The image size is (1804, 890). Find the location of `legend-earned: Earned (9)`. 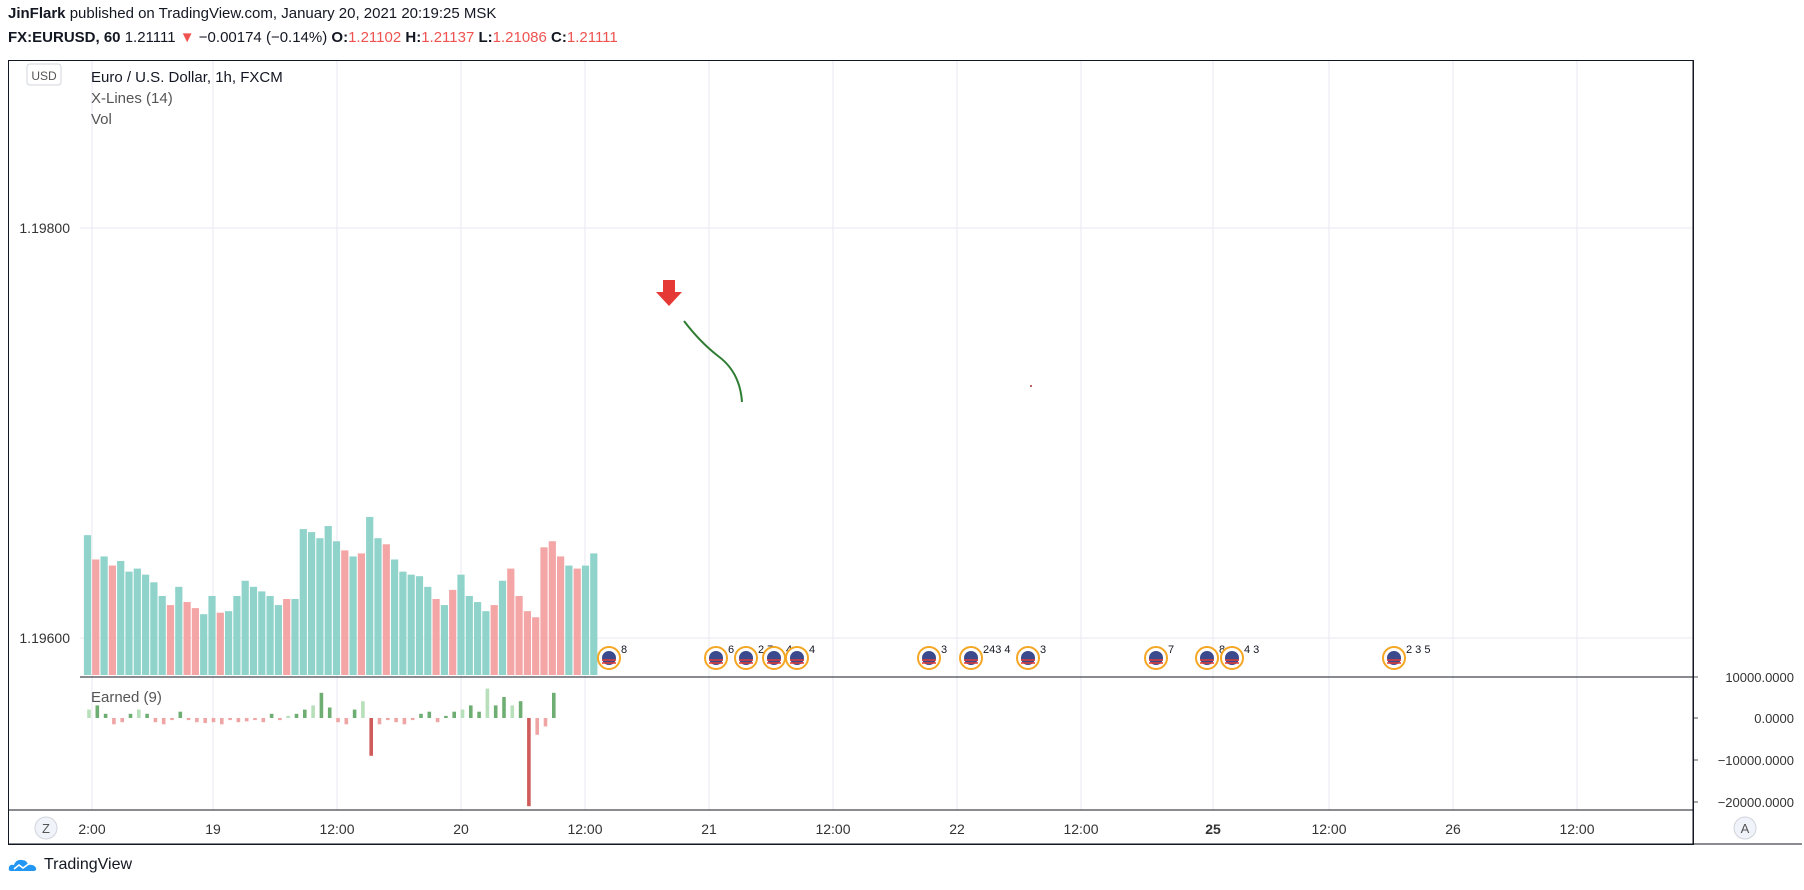

legend-earned: Earned (9) is located at coordinates (126, 697).